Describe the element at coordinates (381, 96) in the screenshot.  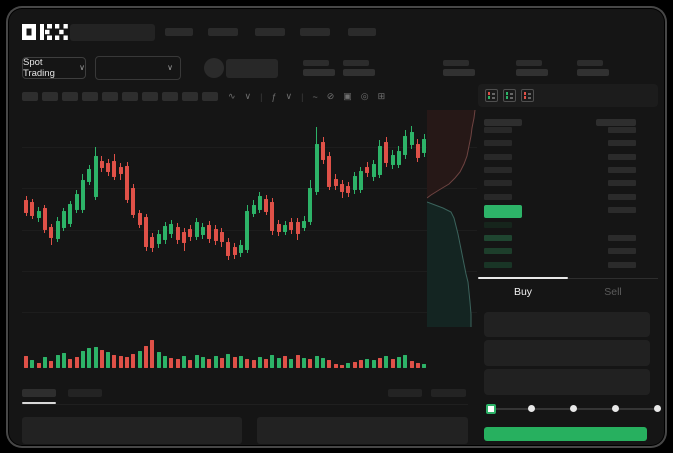
I see `fullscreen-icon: ⊞` at that location.